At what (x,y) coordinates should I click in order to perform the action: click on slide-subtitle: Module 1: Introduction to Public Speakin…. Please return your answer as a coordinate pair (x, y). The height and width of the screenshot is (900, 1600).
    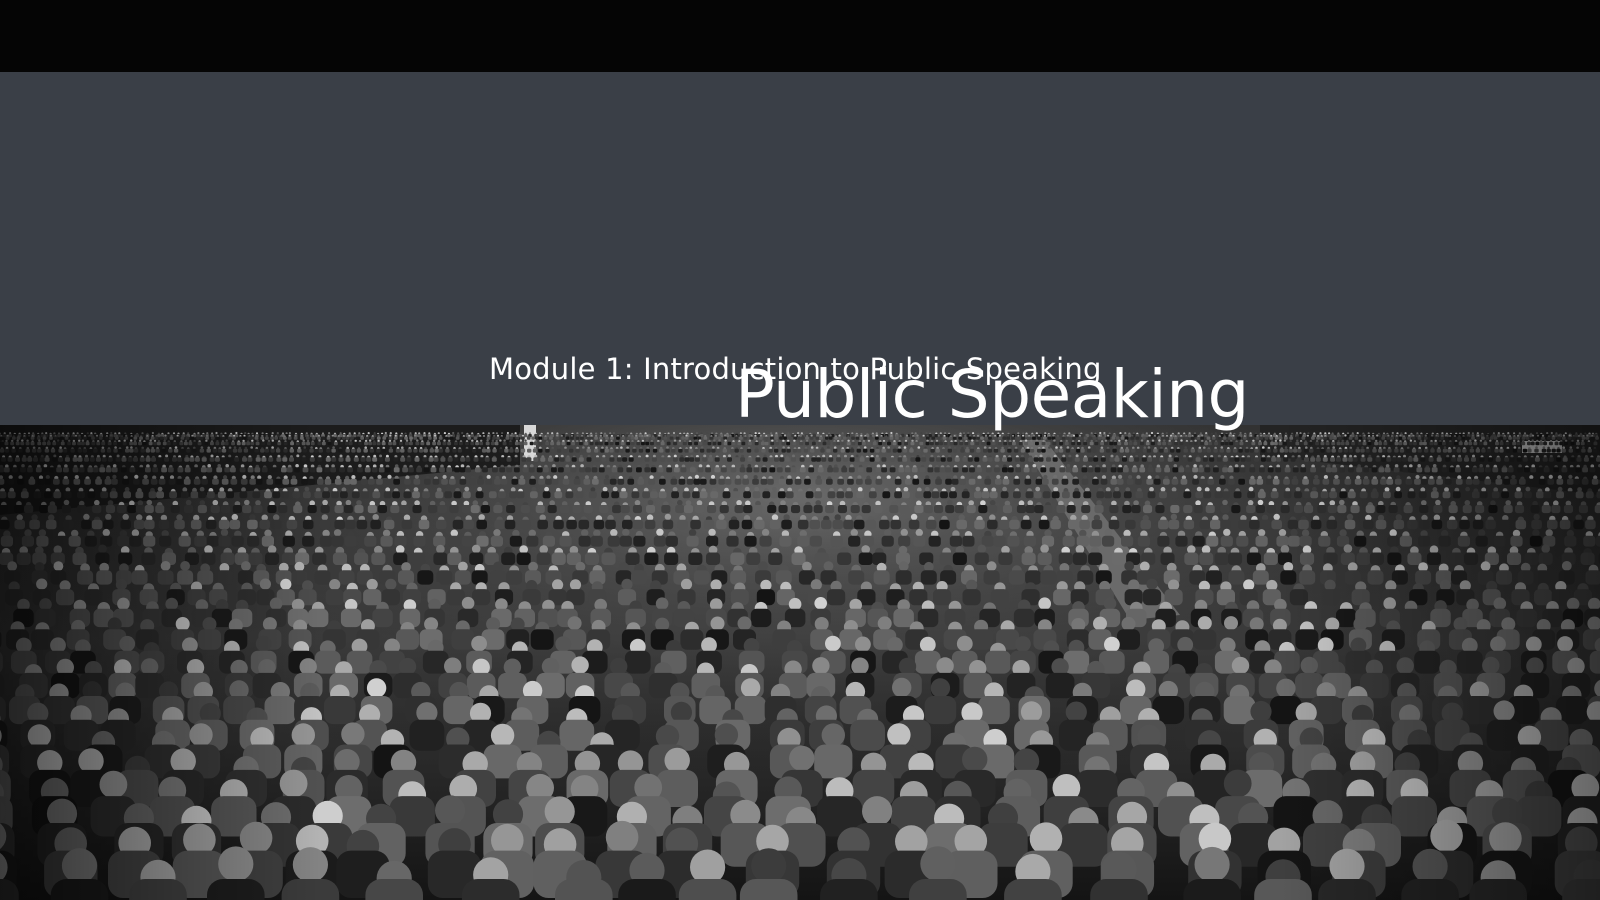
    Looking at the image, I should click on (795, 369).